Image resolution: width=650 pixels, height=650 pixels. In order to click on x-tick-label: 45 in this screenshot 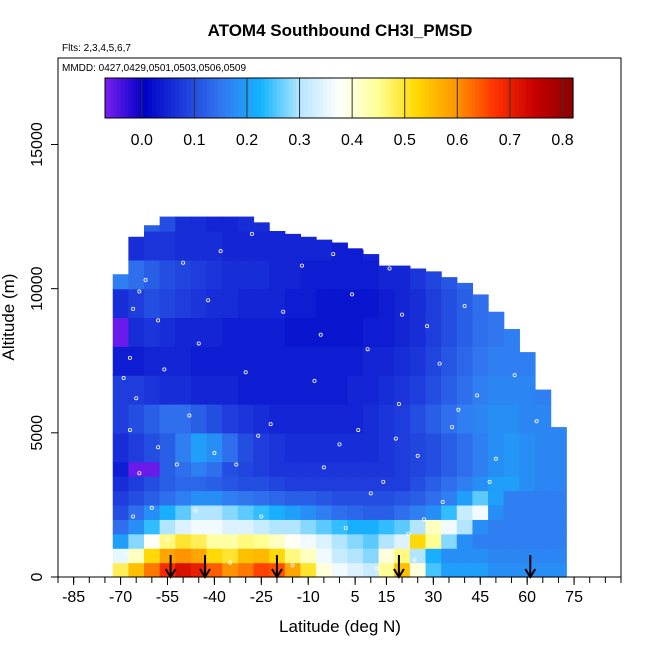, I will do `click(480, 597)`.